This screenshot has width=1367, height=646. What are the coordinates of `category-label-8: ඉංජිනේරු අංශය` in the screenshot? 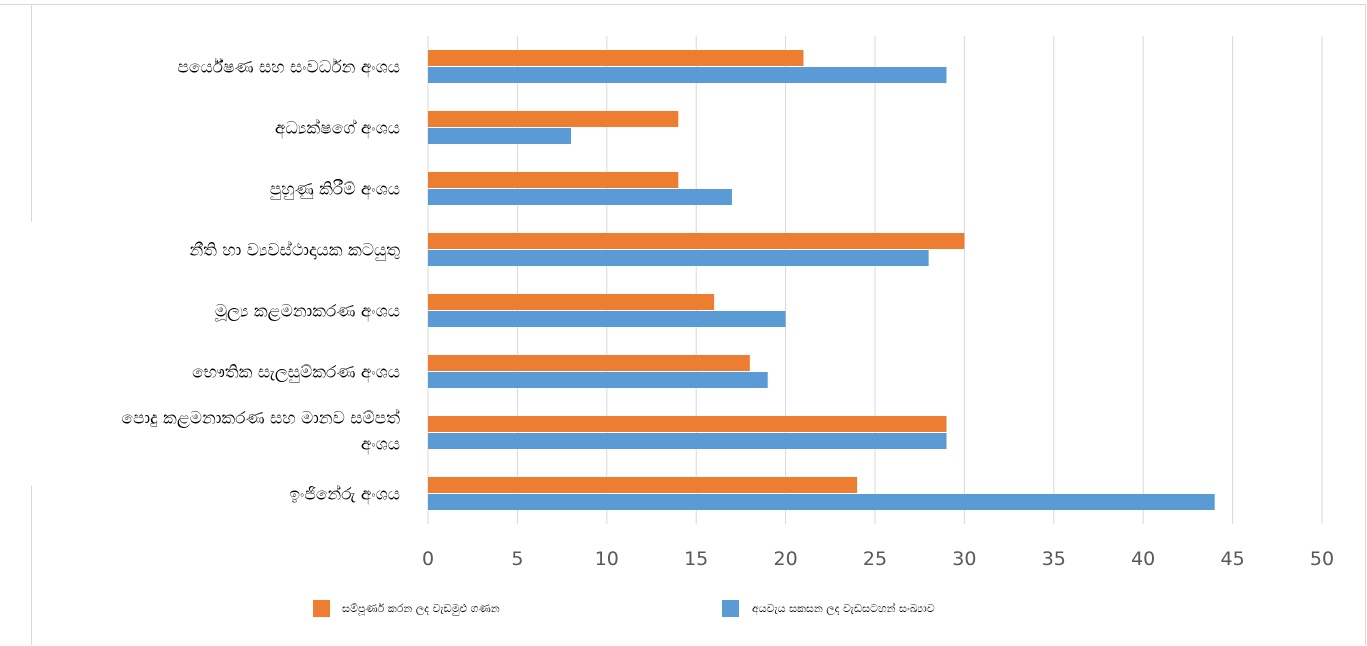 It's located at (344, 494).